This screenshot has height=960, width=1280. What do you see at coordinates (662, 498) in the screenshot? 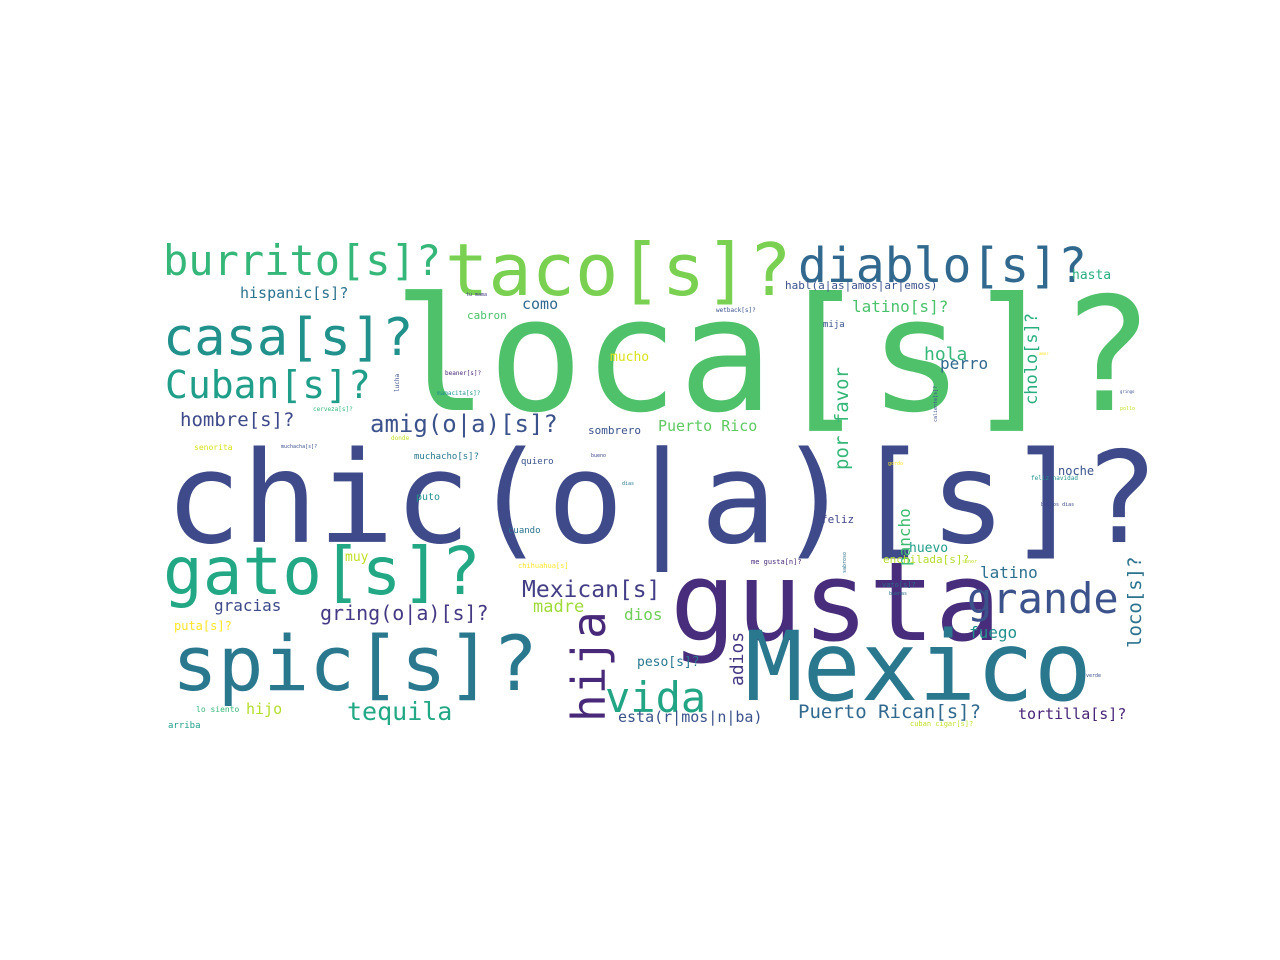
I see `word: chic(o|a)[s]?` at bounding box center [662, 498].